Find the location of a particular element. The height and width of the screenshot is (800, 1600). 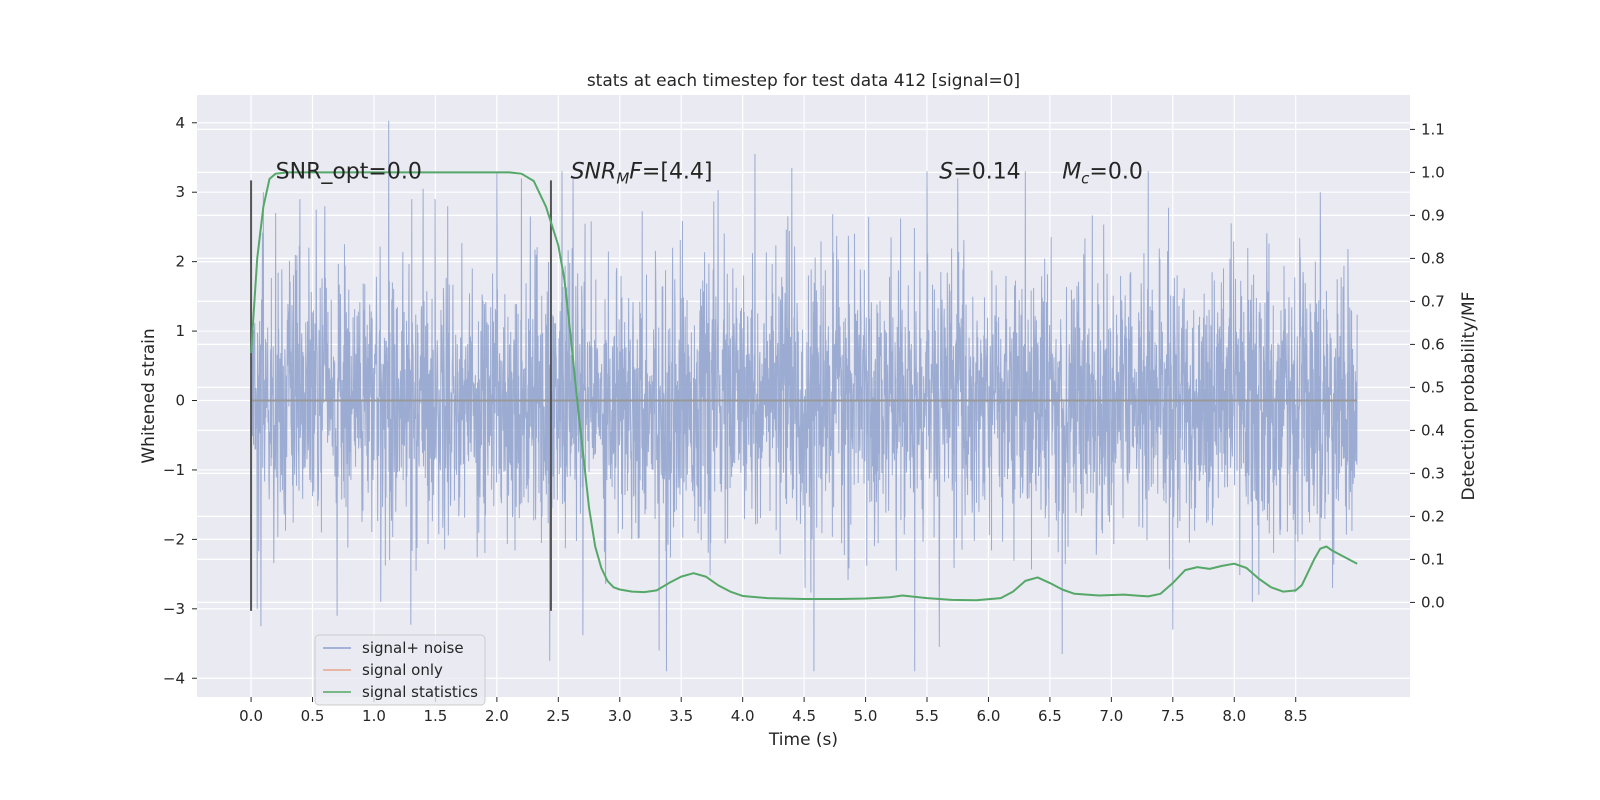

x-tick-label: 5.5 is located at coordinates (927, 716).